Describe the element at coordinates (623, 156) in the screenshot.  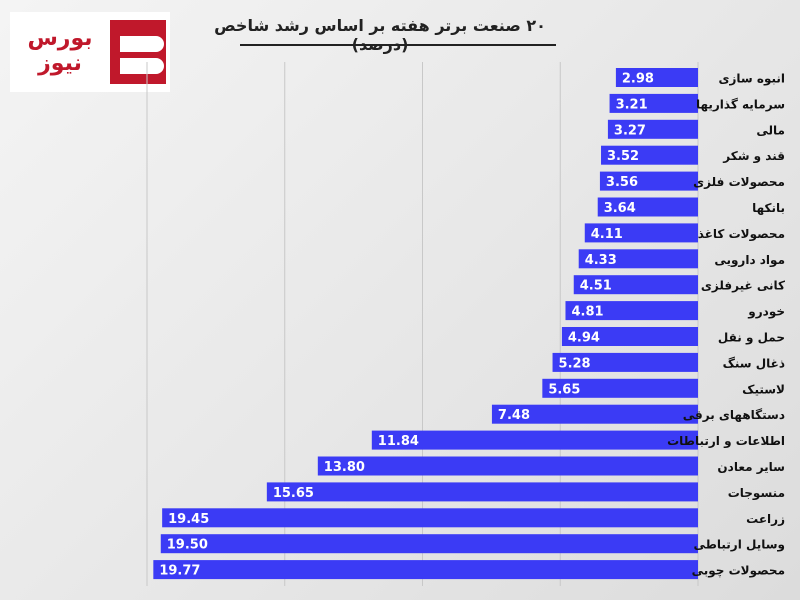
I see `bar-value-label: 3.52` at that location.